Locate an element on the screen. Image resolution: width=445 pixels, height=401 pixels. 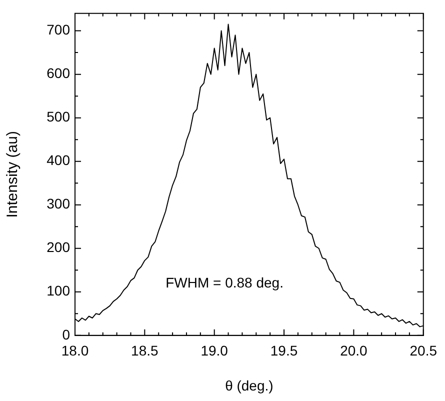
x-tick-label: 18.0 is located at coordinates (75, 350).